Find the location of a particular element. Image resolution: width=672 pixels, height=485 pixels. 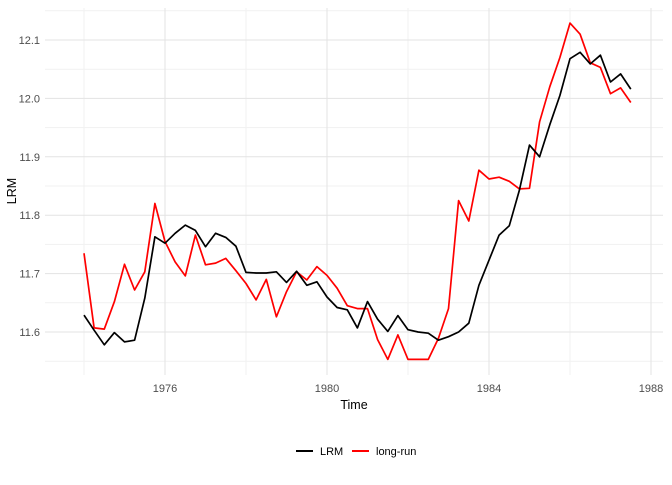

y-tick-11.7: 11.7 is located at coordinates (29, 275).